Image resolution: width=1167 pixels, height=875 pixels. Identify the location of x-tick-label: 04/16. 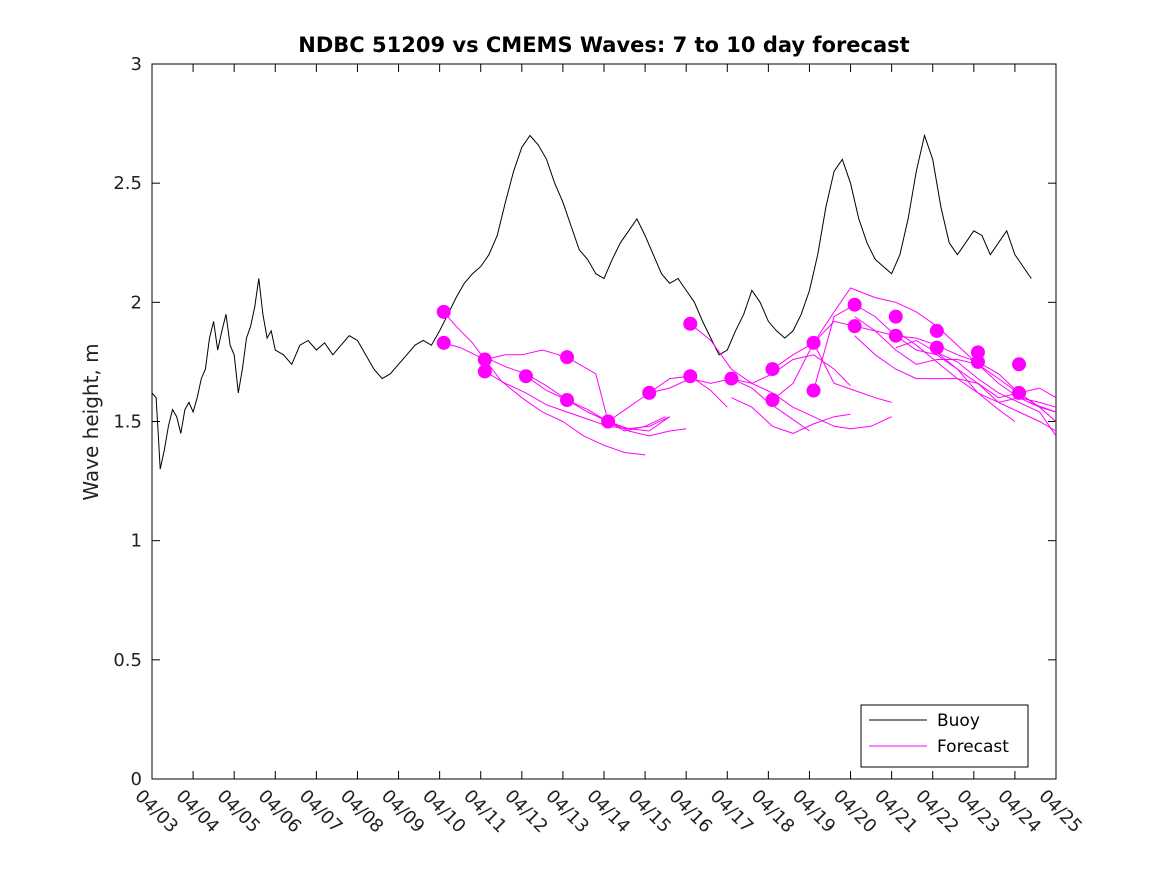
(691, 812).